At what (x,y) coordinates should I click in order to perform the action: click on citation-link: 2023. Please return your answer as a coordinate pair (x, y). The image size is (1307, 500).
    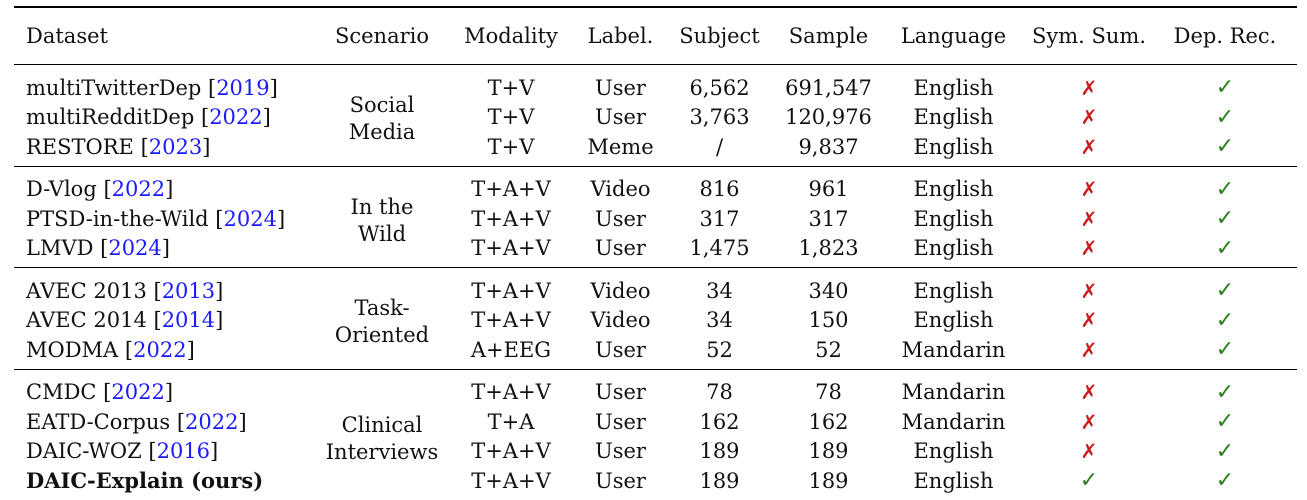
    Looking at the image, I should click on (175, 146).